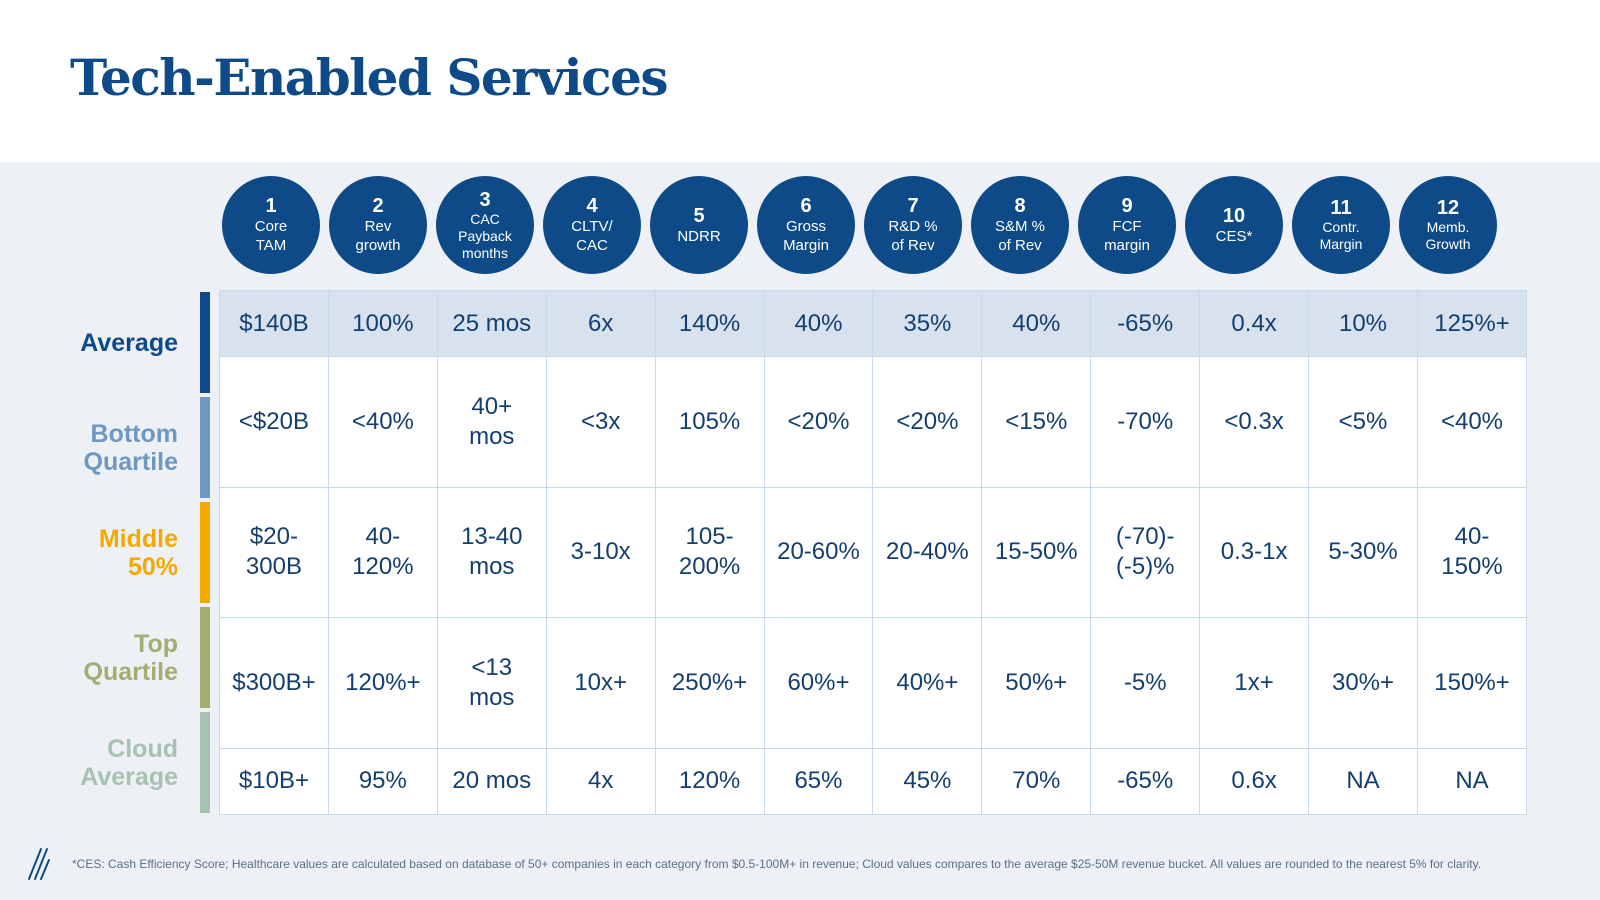  Describe the element at coordinates (600, 781) in the screenshot. I see `table-cell: 4x` at that location.